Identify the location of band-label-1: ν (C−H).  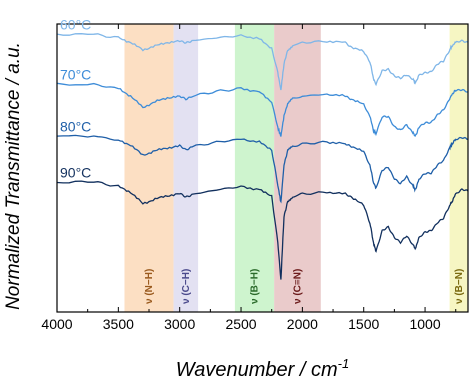
(186, 286).